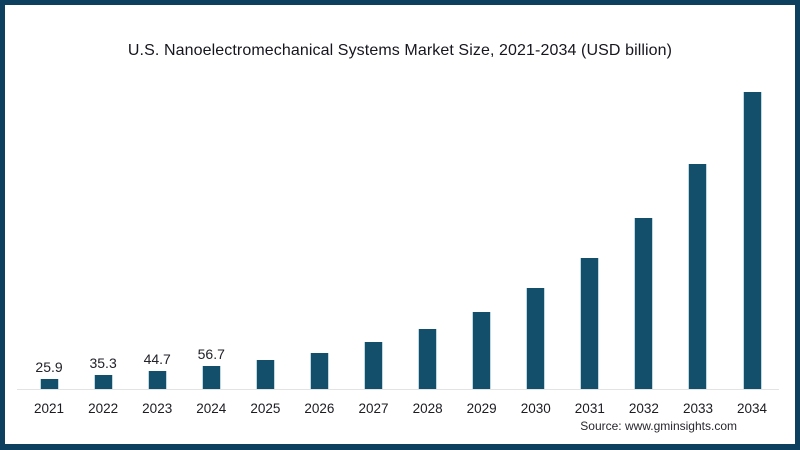 This screenshot has width=800, height=450. I want to click on x-axis-label-2024: 2024, so click(211, 408).